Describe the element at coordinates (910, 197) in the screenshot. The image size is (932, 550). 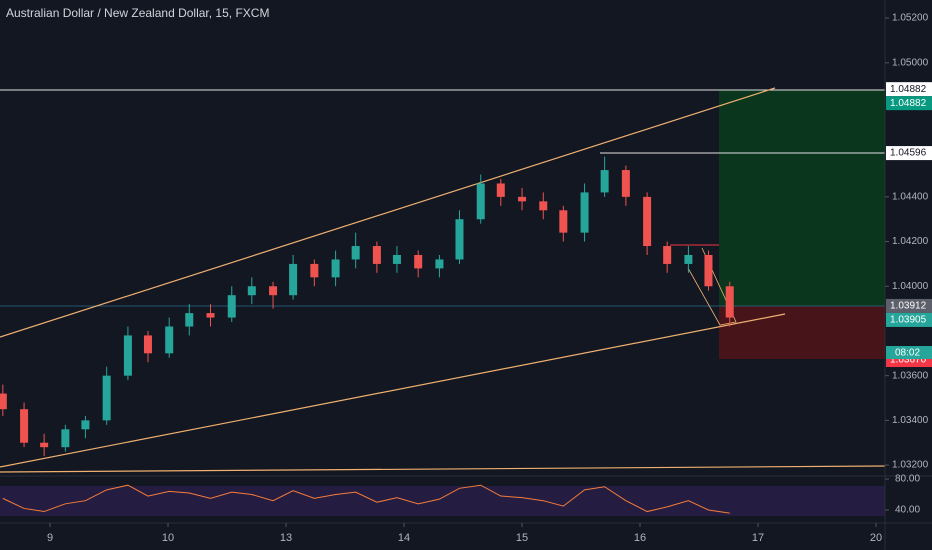
I see `y-tick-label: 1.04400` at that location.